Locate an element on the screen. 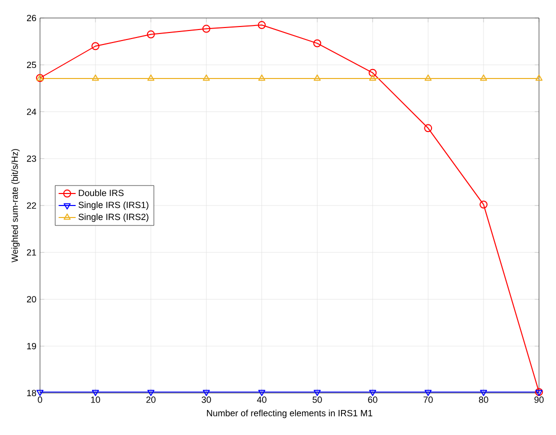 Image resolution: width=556 pixels, height=435 pixels. x-tick-label: 60 is located at coordinates (373, 399).